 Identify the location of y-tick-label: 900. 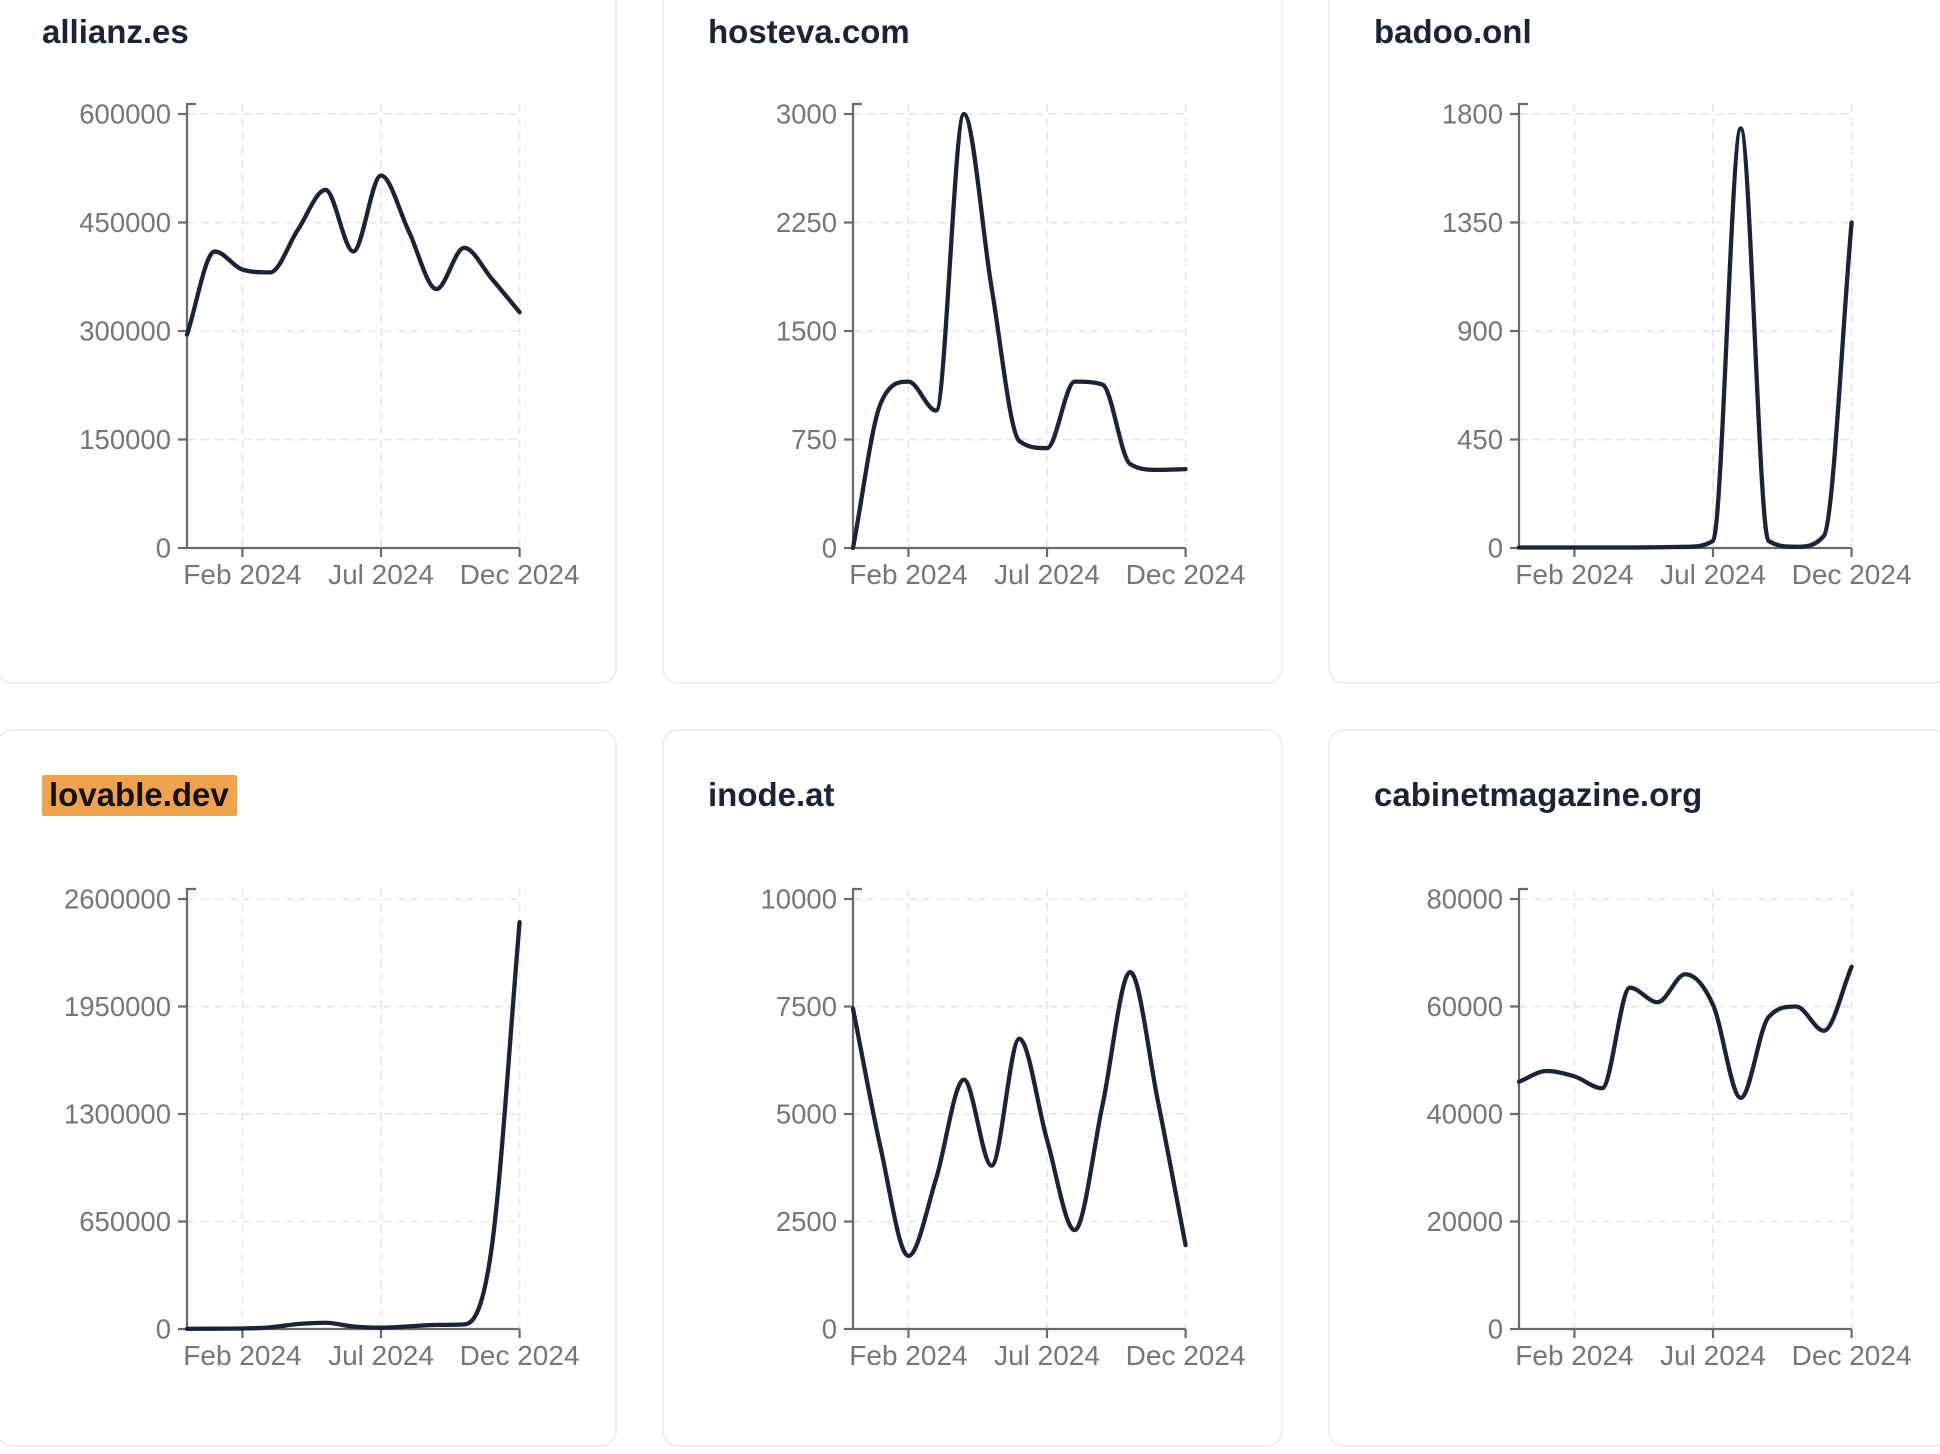
(1480, 331).